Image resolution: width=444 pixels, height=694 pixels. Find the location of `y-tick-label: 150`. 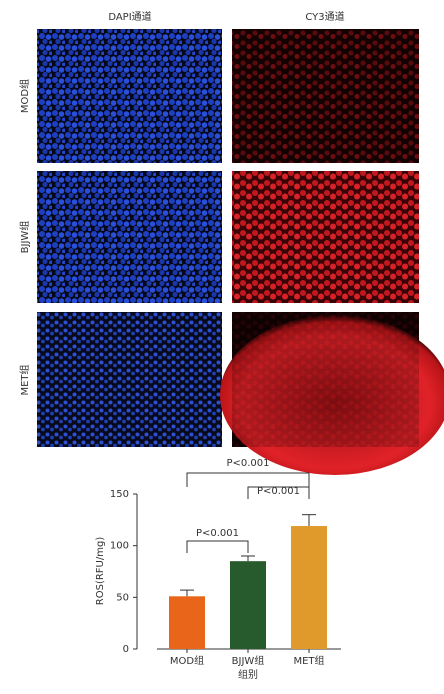

y-tick-label: 150 is located at coordinates (119, 494).